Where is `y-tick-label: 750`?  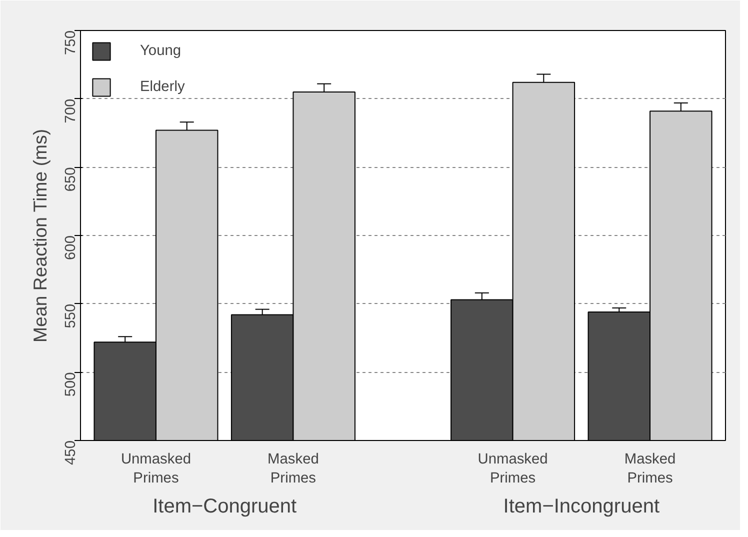
y-tick-label: 750 is located at coordinates (71, 42).